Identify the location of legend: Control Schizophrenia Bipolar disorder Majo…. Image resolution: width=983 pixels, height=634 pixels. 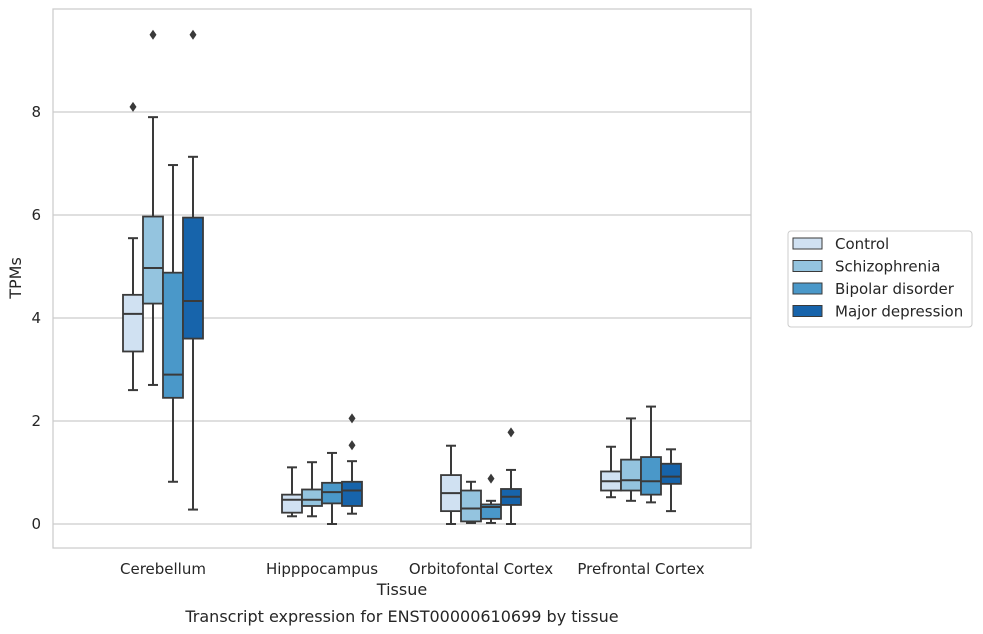
(880, 279).